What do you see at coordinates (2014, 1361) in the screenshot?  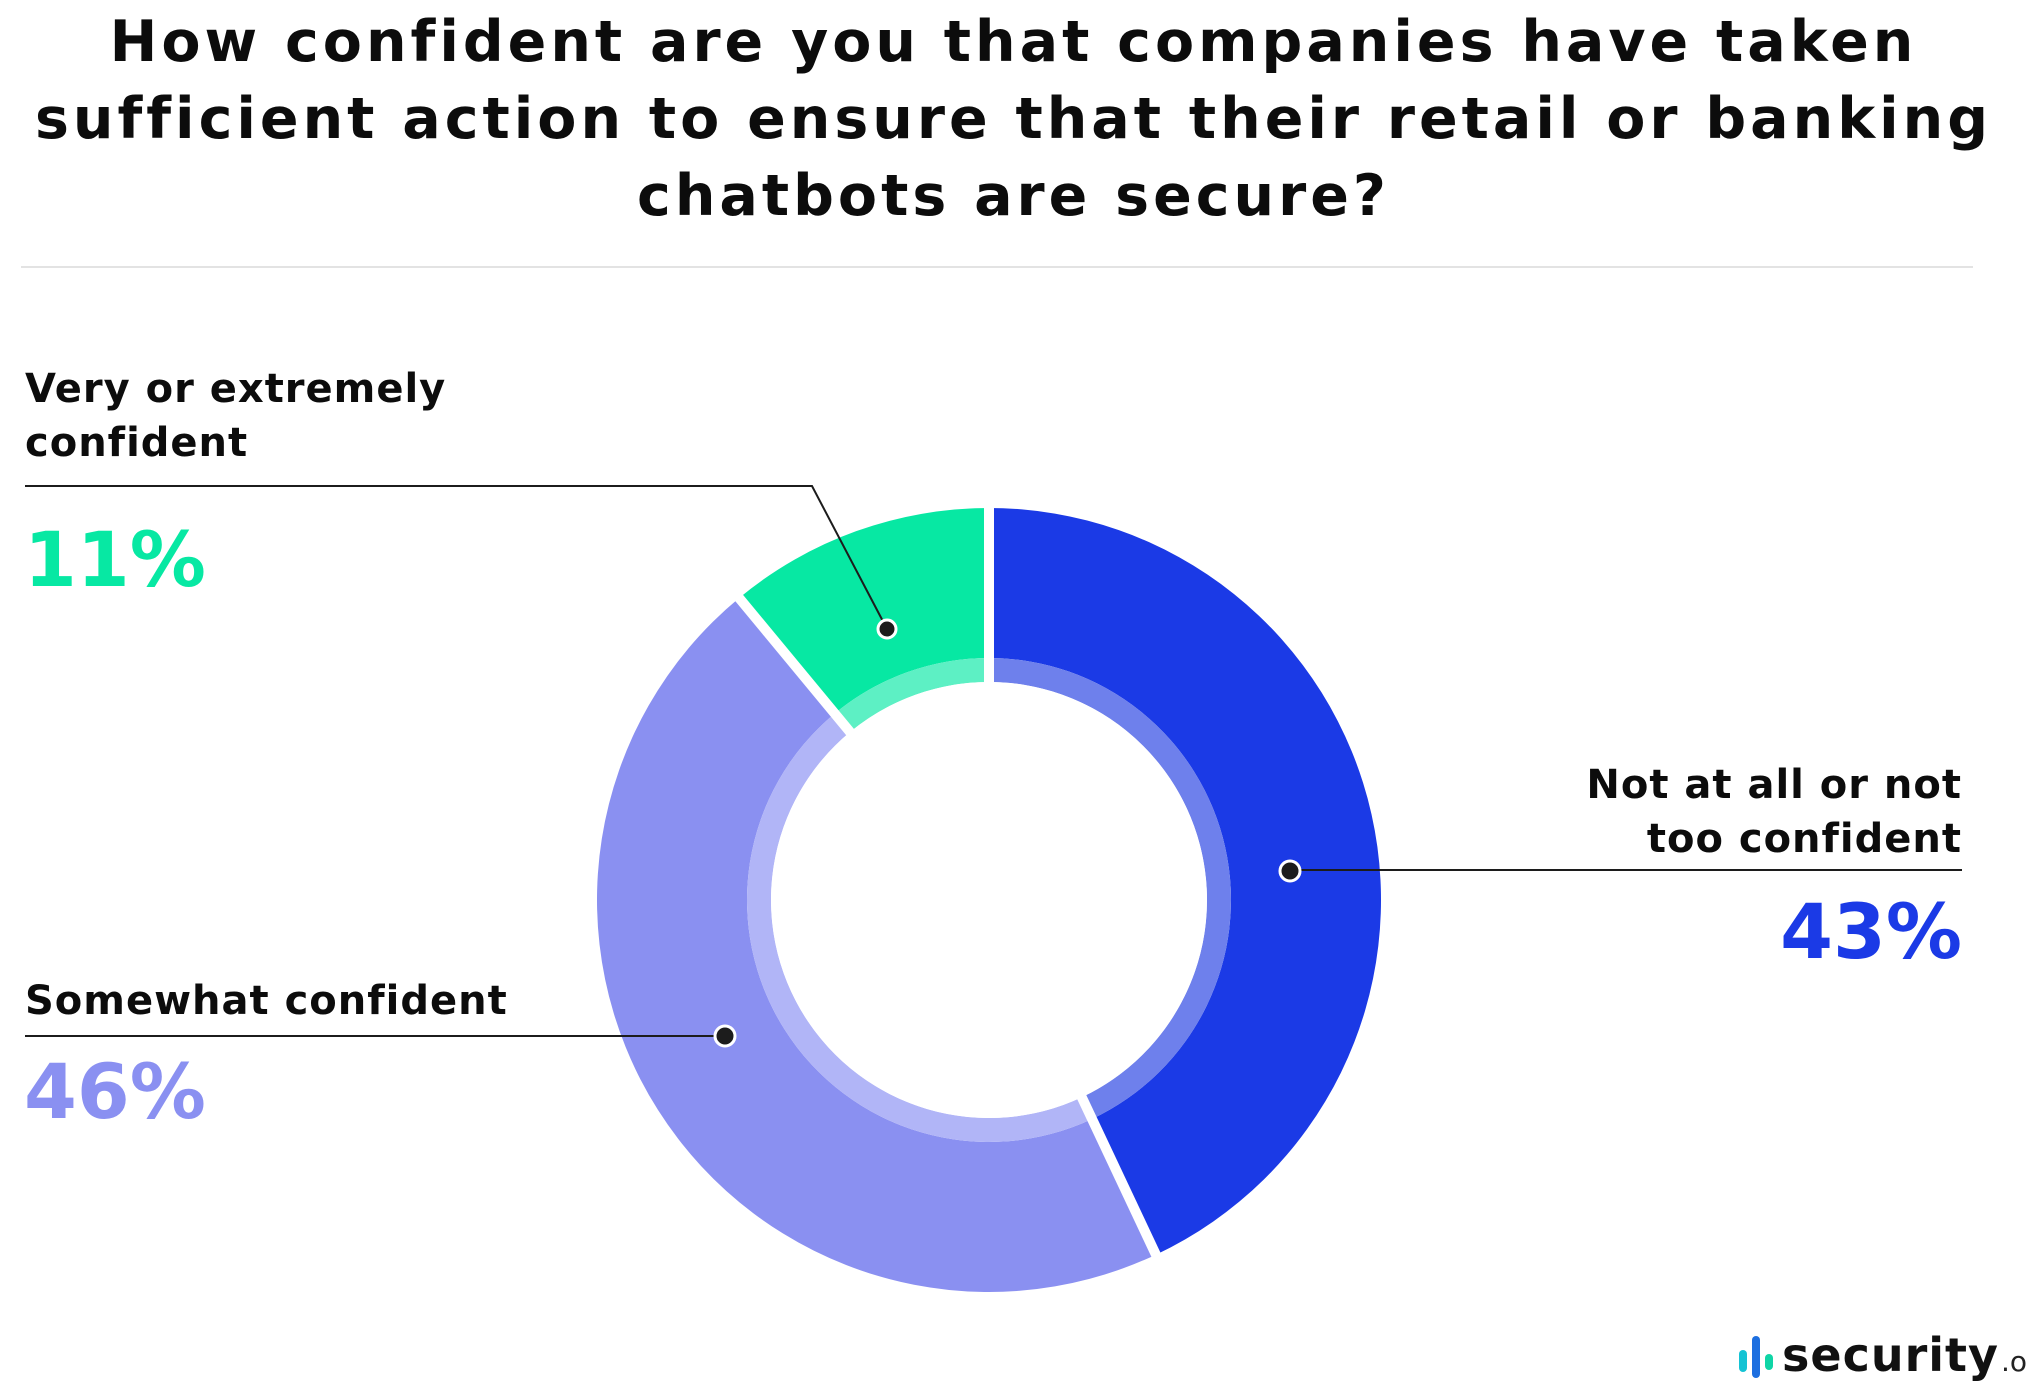 I see `brand-tld: .org` at bounding box center [2014, 1361].